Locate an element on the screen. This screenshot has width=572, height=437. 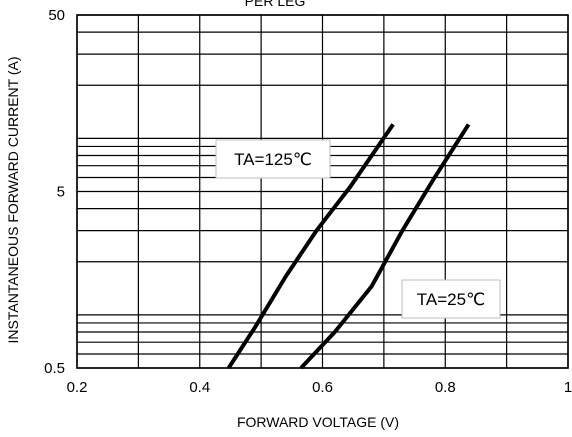
x-axis-label: FORWARD VOLTAGE (V) is located at coordinates (318, 422).